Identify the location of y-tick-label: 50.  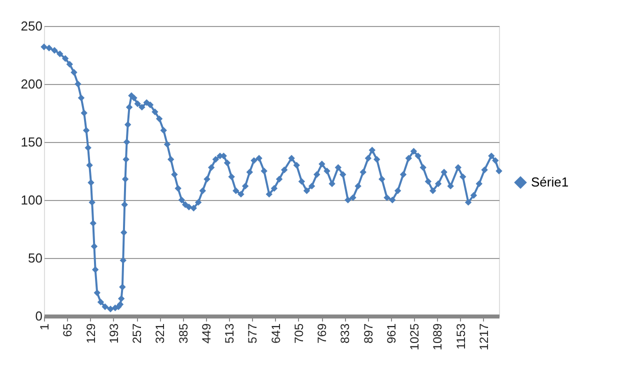
(35, 258).